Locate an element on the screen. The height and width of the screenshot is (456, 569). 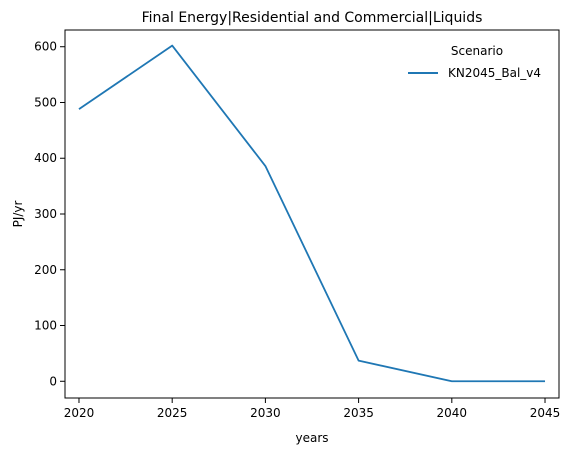
legend-title: Scenario is located at coordinates (477, 51).